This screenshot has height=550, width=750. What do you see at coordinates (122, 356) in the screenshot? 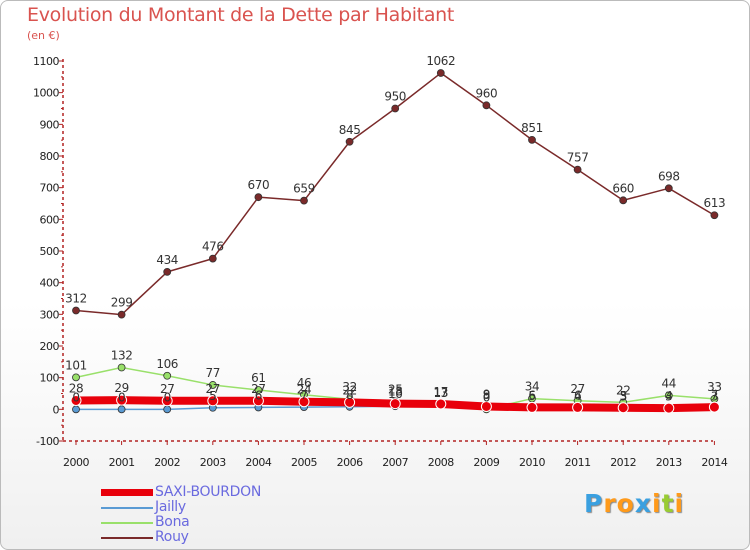
I see `data-label-bona: 132` at bounding box center [122, 356].